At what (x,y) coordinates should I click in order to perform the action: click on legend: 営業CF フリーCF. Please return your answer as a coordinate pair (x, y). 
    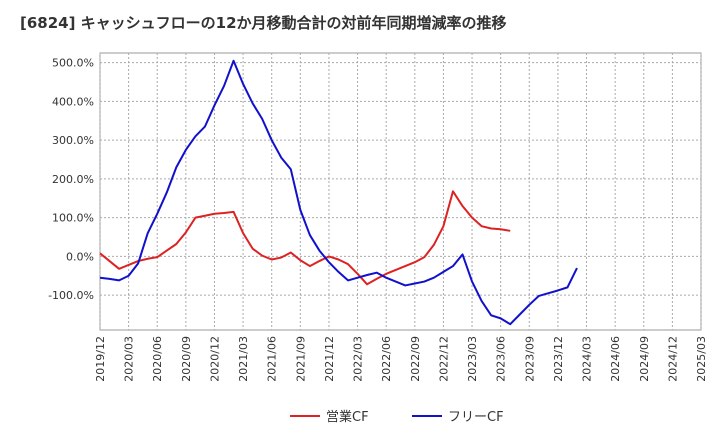
    Looking at the image, I should click on (397, 417).